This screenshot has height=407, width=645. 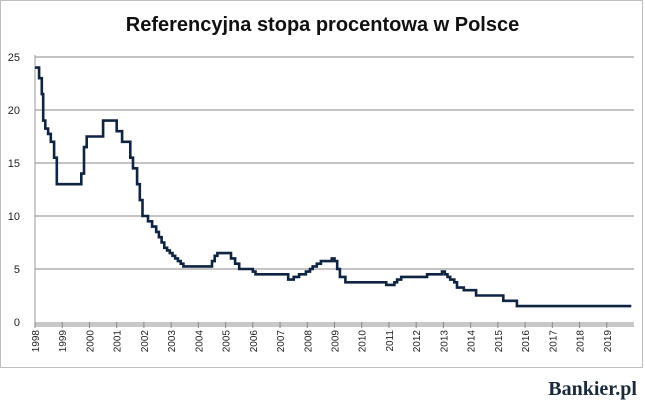 What do you see at coordinates (363, 341) in the screenshot?
I see `x-tick-label: 2010` at bounding box center [363, 341].